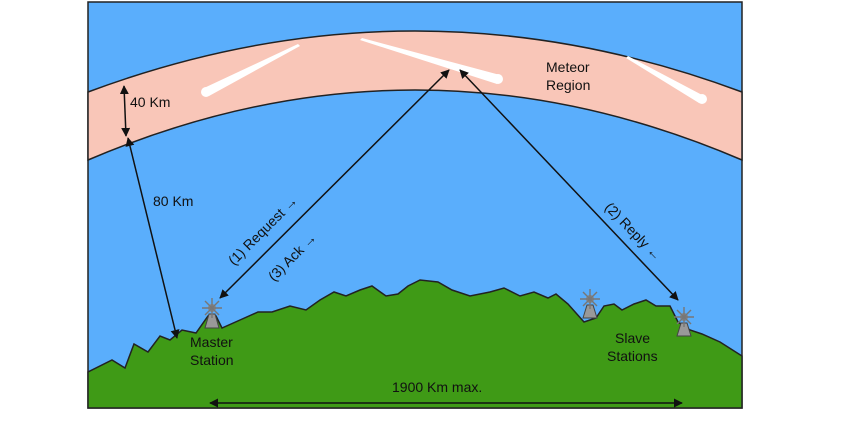  What do you see at coordinates (150, 102) in the screenshot?
I see `layer-thickness-label: 40 Km` at bounding box center [150, 102].